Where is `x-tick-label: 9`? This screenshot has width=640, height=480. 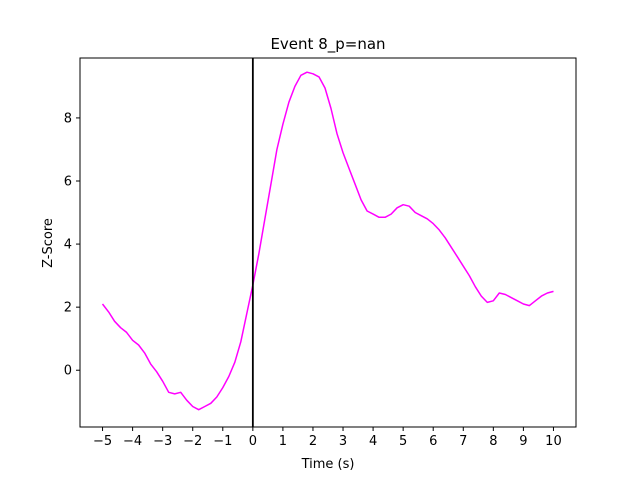 x-tick-label: 9 is located at coordinates (523, 441).